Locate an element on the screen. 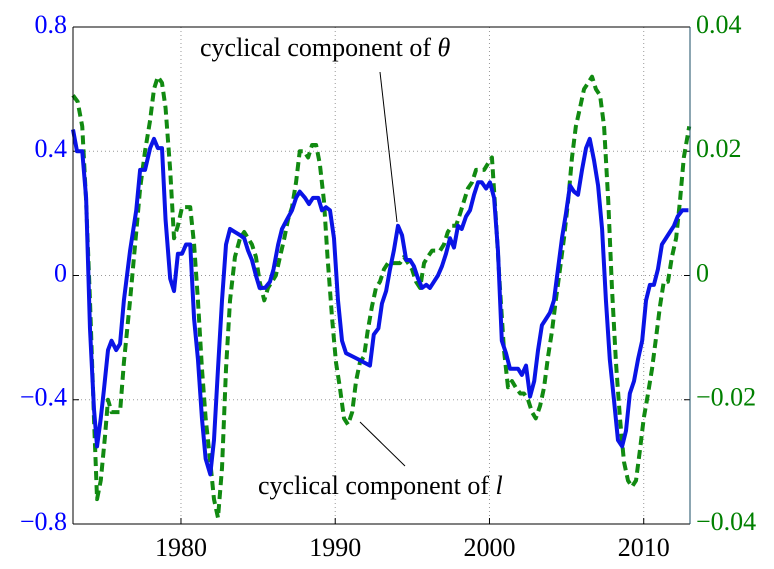  x-tick-label: 2000 is located at coordinates (489, 547).